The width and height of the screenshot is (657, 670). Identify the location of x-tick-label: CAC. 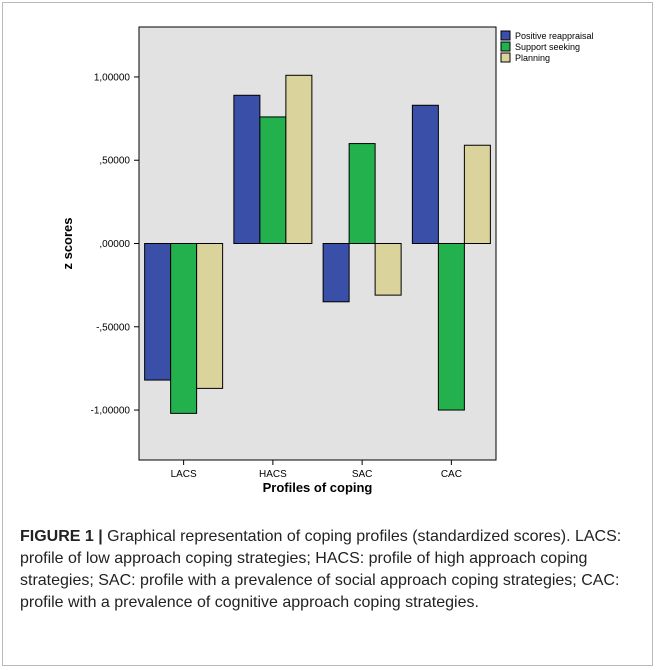
(451, 474).